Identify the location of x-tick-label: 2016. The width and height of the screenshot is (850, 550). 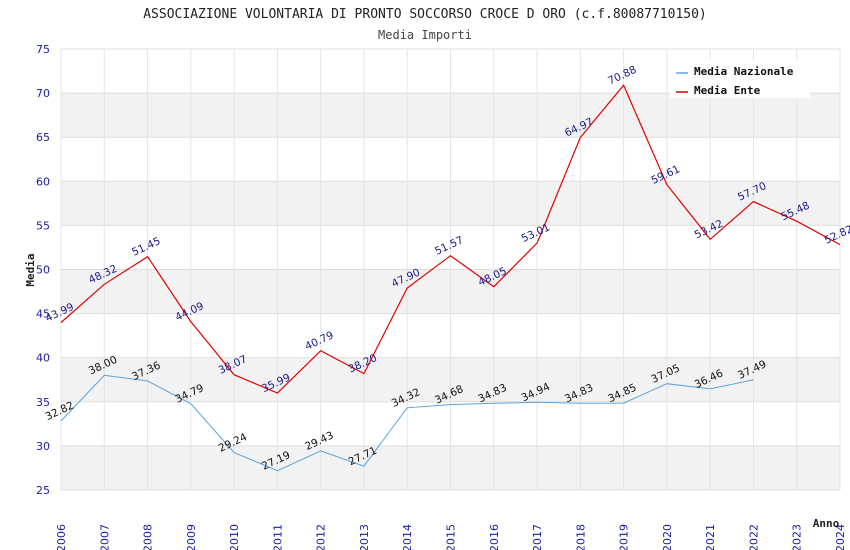
(494, 537).